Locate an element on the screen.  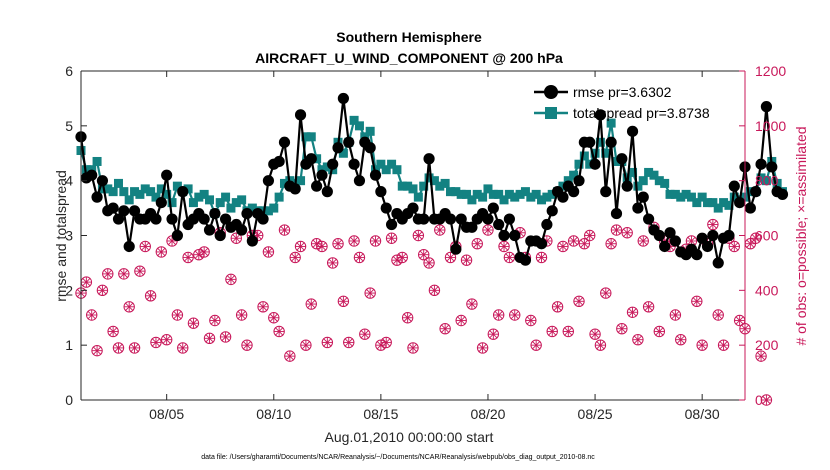
x-axis-label: Aug.01,2010 00:00:00 start is located at coordinates (409, 437).